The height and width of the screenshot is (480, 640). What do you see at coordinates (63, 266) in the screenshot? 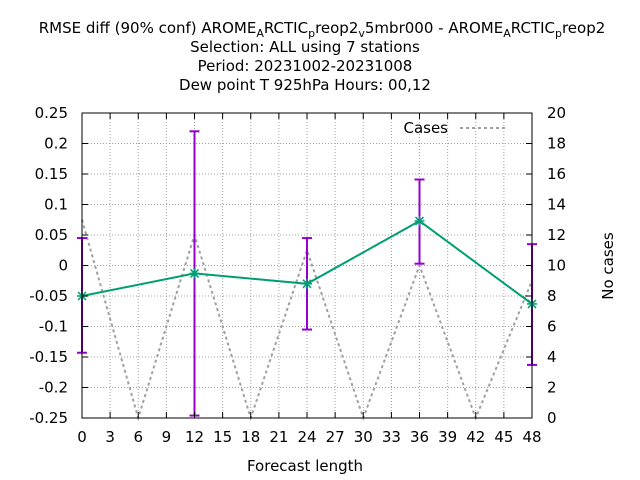
I see `y-tick-label-5: 0` at bounding box center [63, 266].